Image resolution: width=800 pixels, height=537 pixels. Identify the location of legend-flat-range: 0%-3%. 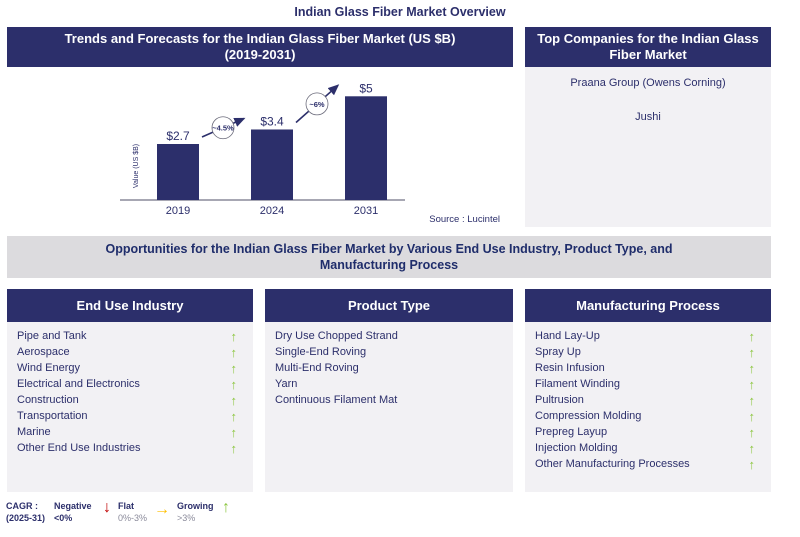
(133, 518).